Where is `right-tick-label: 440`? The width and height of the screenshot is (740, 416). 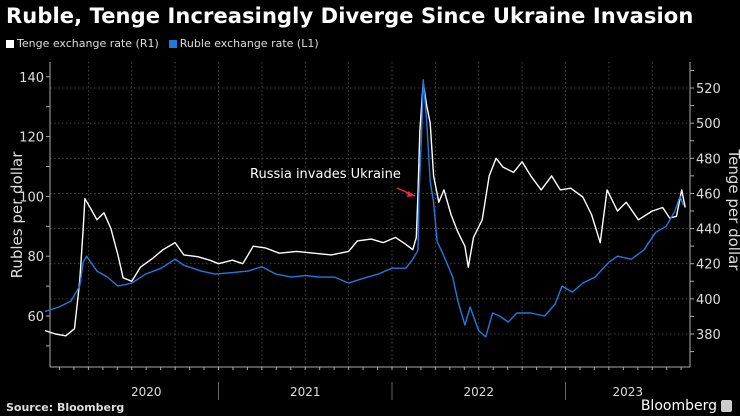
right-tick-label: 440 is located at coordinates (708, 230).